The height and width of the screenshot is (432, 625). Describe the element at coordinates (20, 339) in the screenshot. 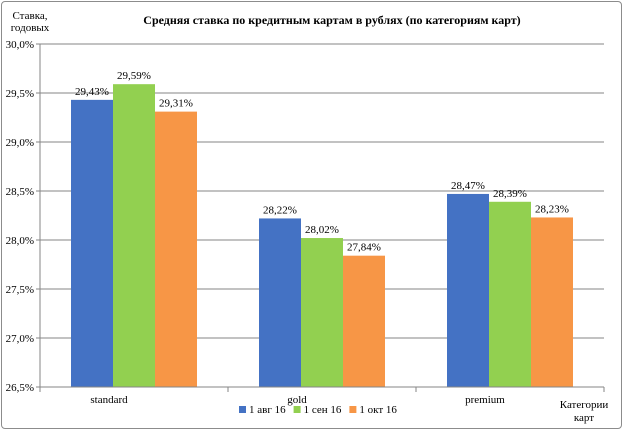

I see `y-tick-label: 27,0%` at that location.